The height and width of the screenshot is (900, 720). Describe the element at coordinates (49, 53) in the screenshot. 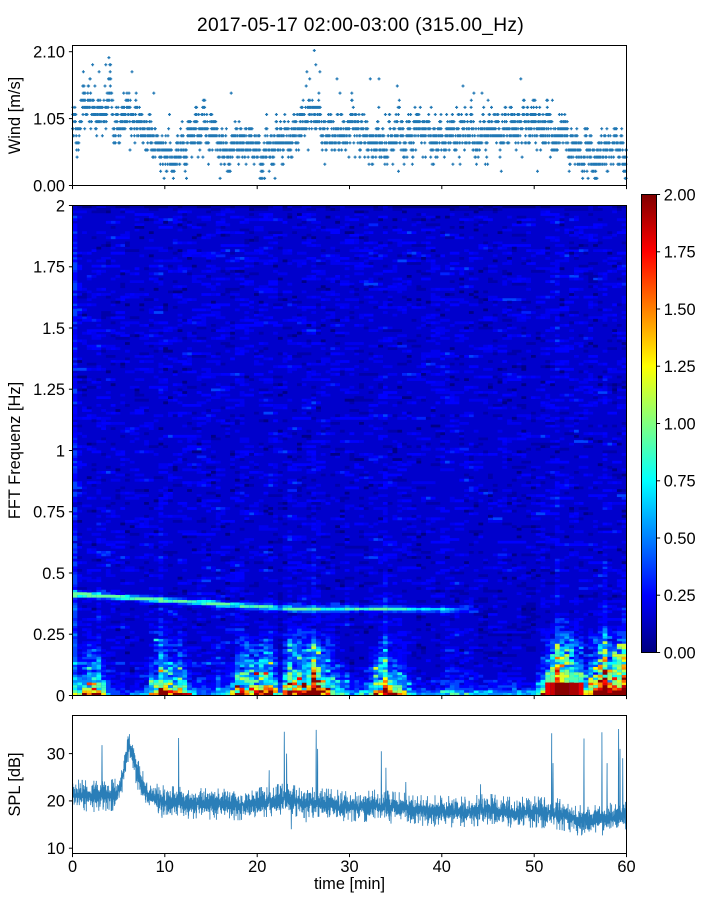

I see `svg-text: 2.10` at that location.